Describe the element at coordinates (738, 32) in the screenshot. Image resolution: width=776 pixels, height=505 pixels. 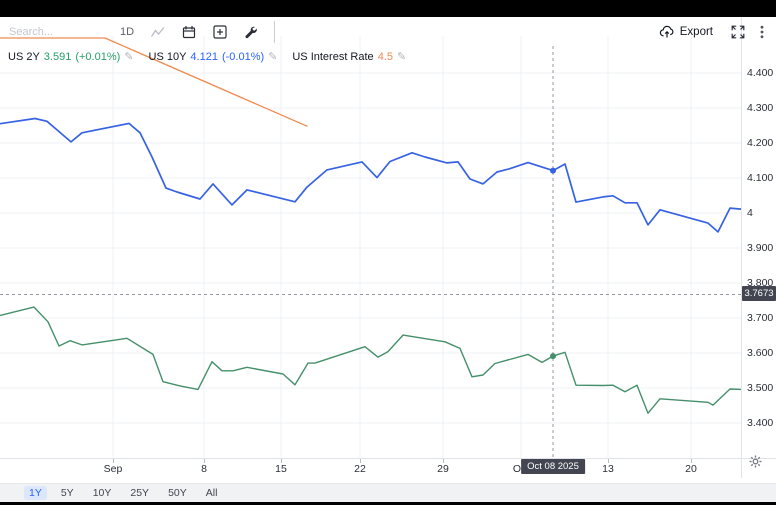
I see `fullscreen-icon` at that location.